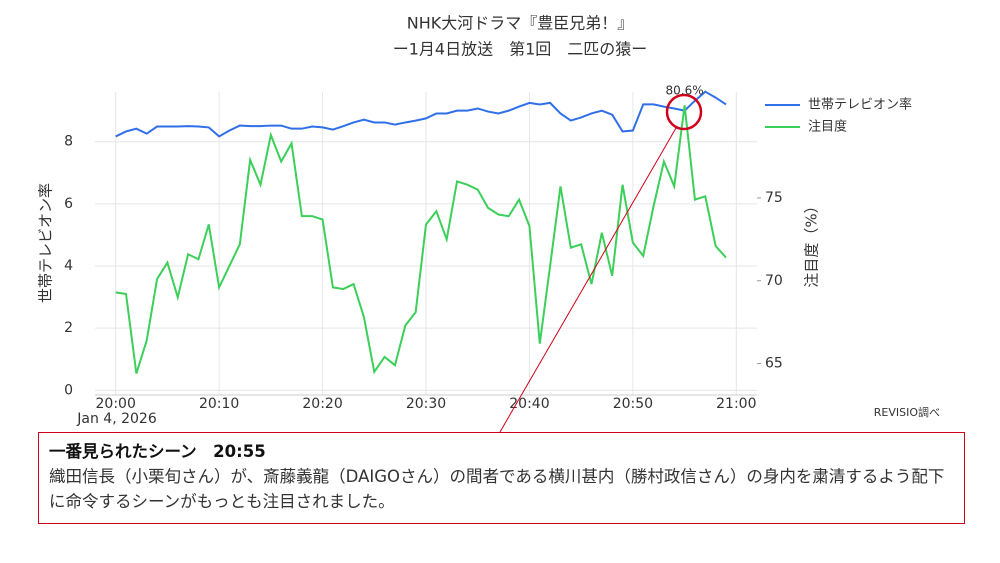 The width and height of the screenshot is (1000, 563). Describe the element at coordinates (684, 112) in the screenshot. I see `highlight-circle` at that location.